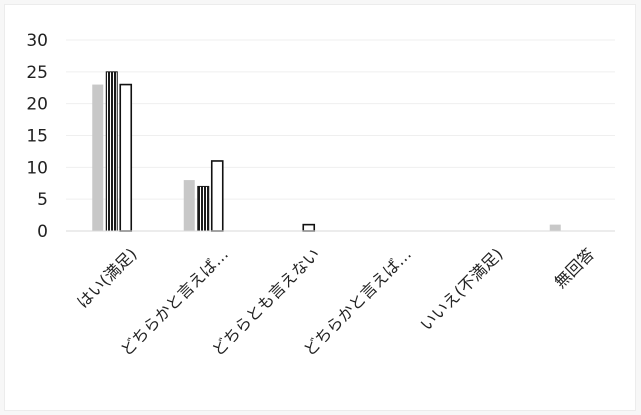 Image resolution: width=641 pixels, height=415 pixels. Describe the element at coordinates (37, 168) in the screenshot. I see `y-tick-label: 10` at that location.